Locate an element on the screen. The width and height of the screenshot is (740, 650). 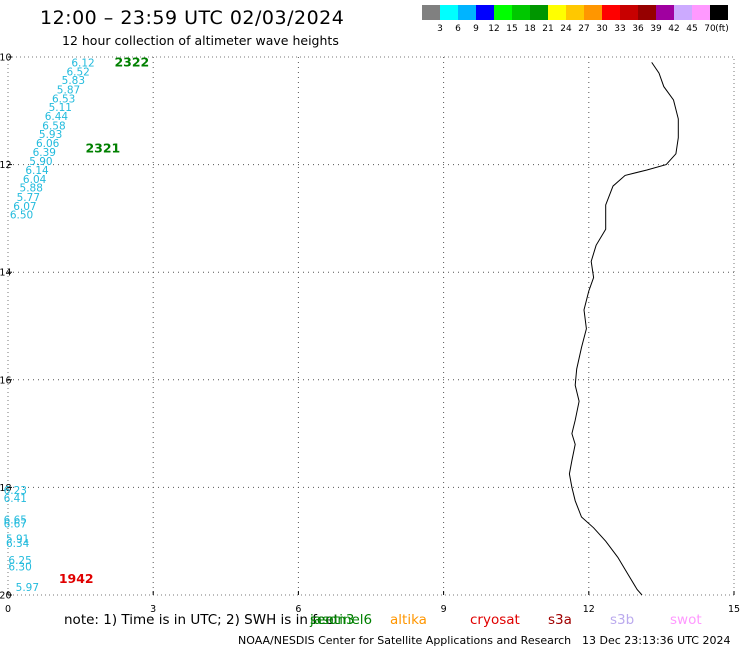
satellite-name: sentinel6 is located at coordinates (341, 620).